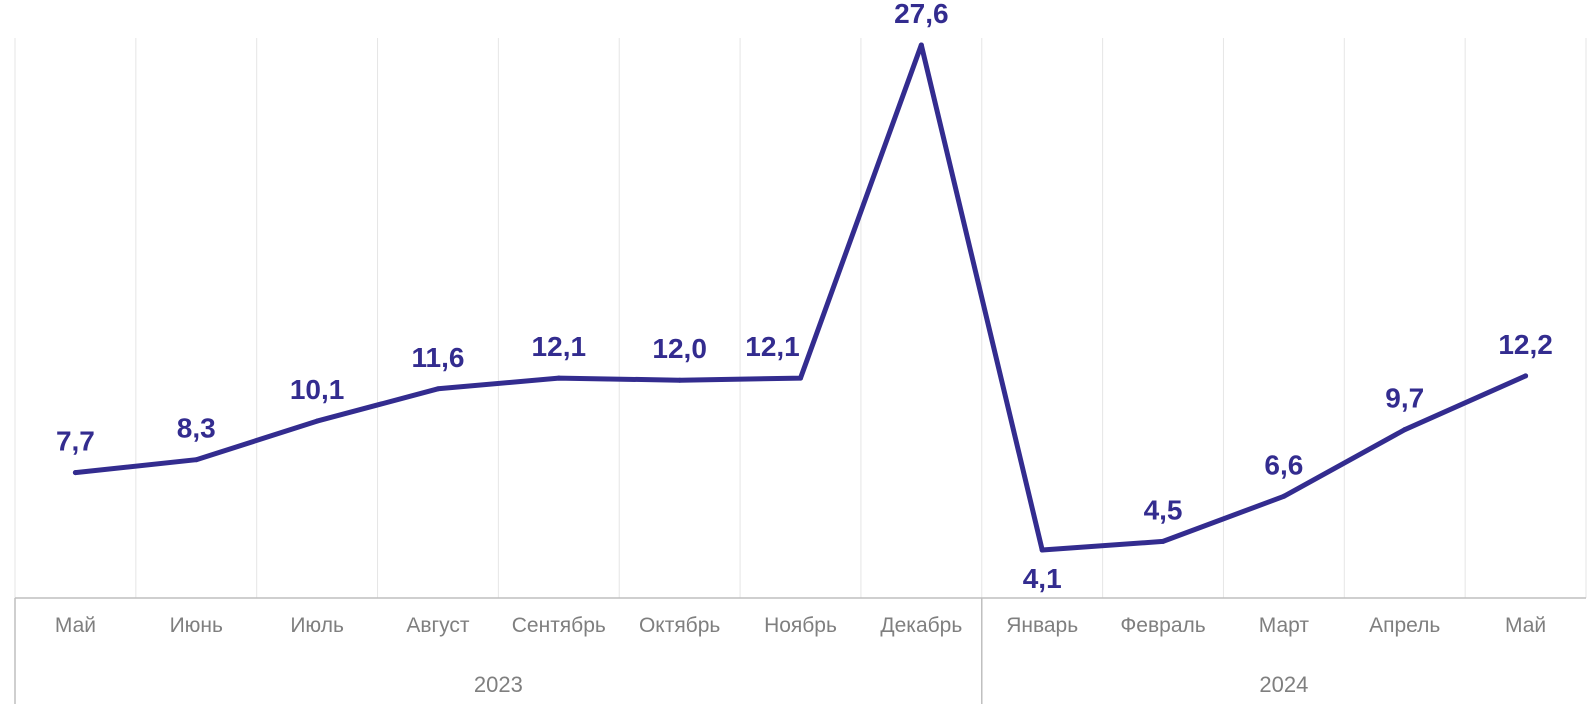  I want to click on category-label: Апрель, so click(1404, 625).